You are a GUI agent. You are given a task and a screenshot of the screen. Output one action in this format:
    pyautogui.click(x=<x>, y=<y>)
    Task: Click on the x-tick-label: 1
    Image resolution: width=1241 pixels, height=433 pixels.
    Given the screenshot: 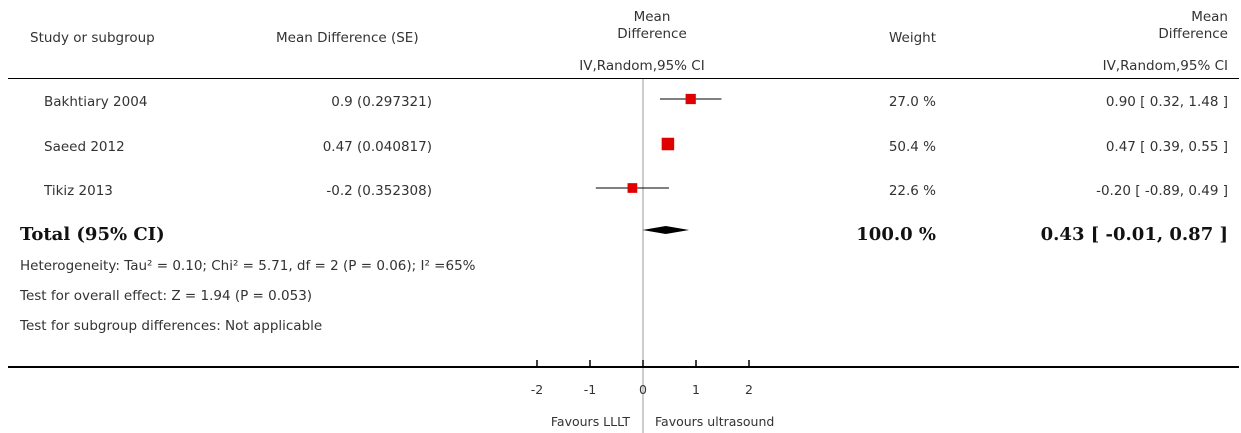 What is the action you would take?
    pyautogui.click(x=696, y=389)
    